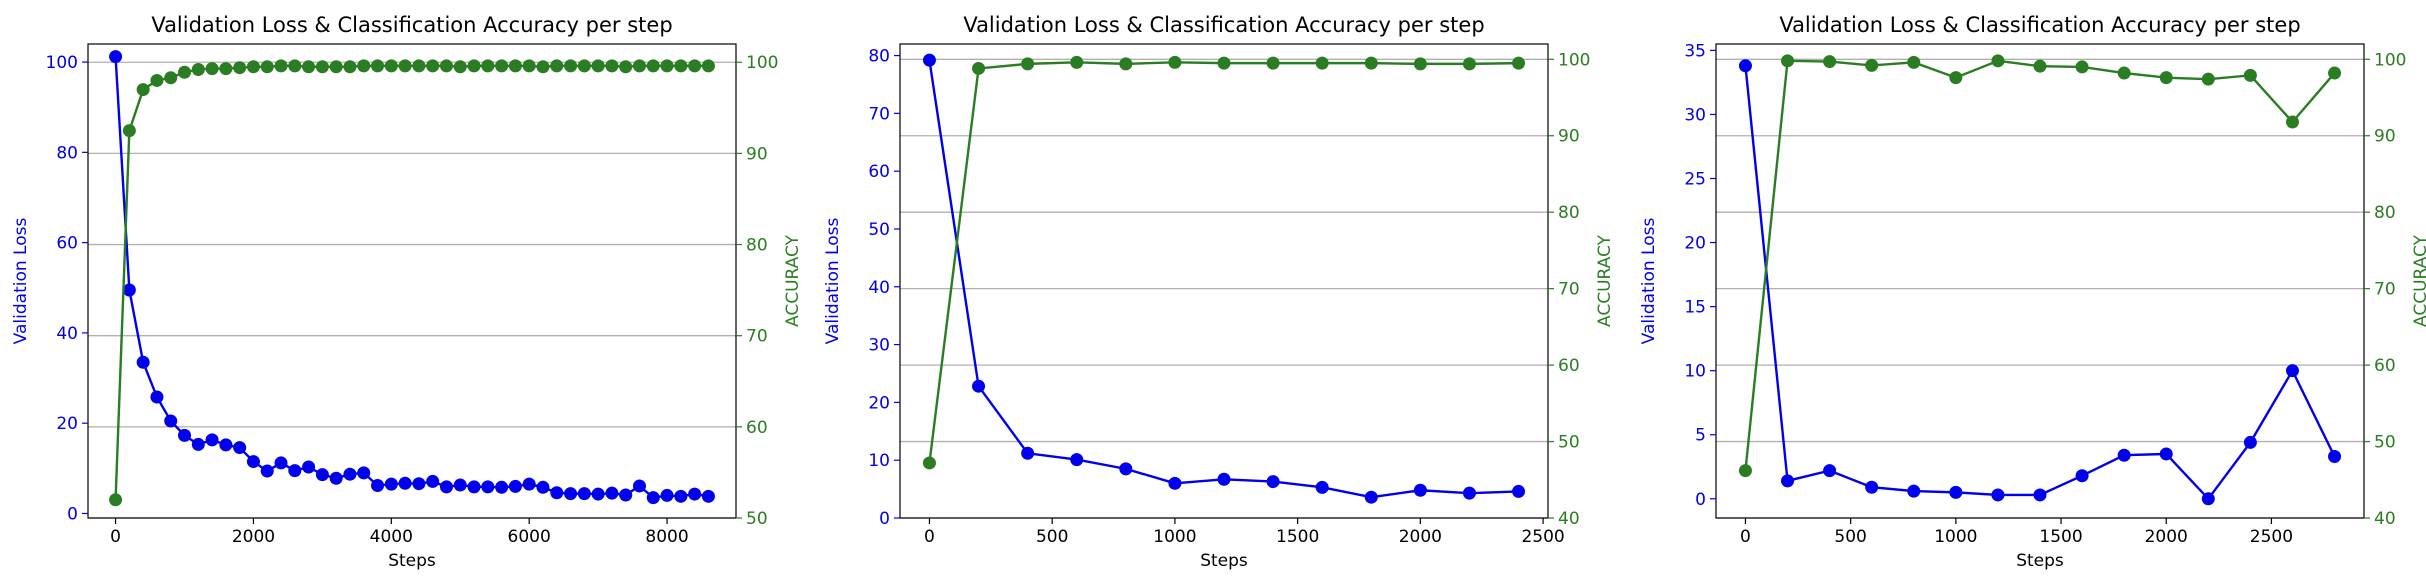 This screenshot has width=2426, height=582. I want to click on y-left-tick-label: 35, so click(1695, 51).